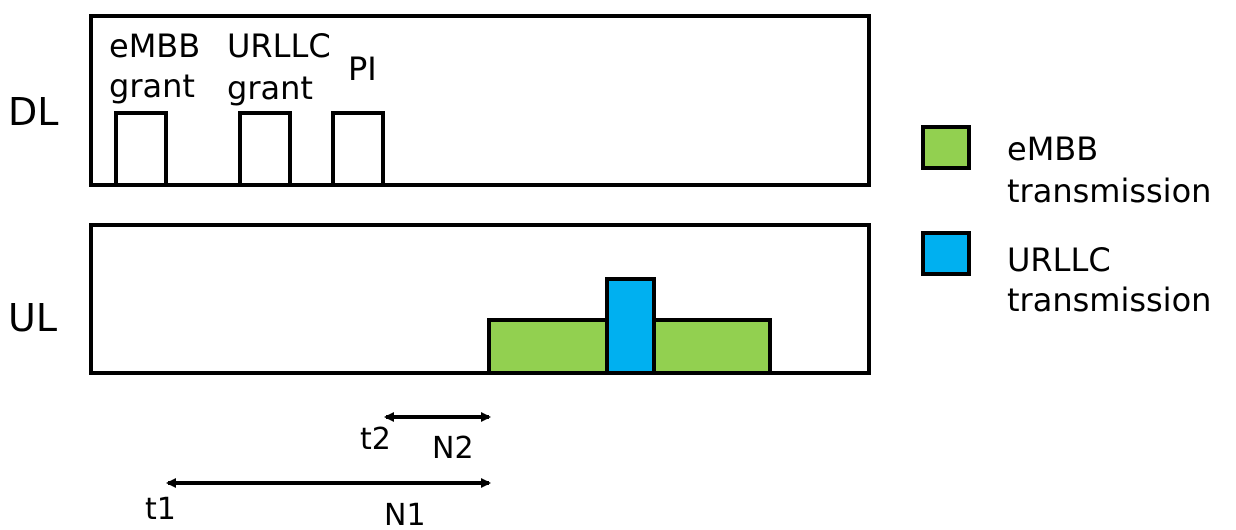  Describe the element at coordinates (946, 253) in the screenshot. I see `legend-urllc-swatch` at that location.